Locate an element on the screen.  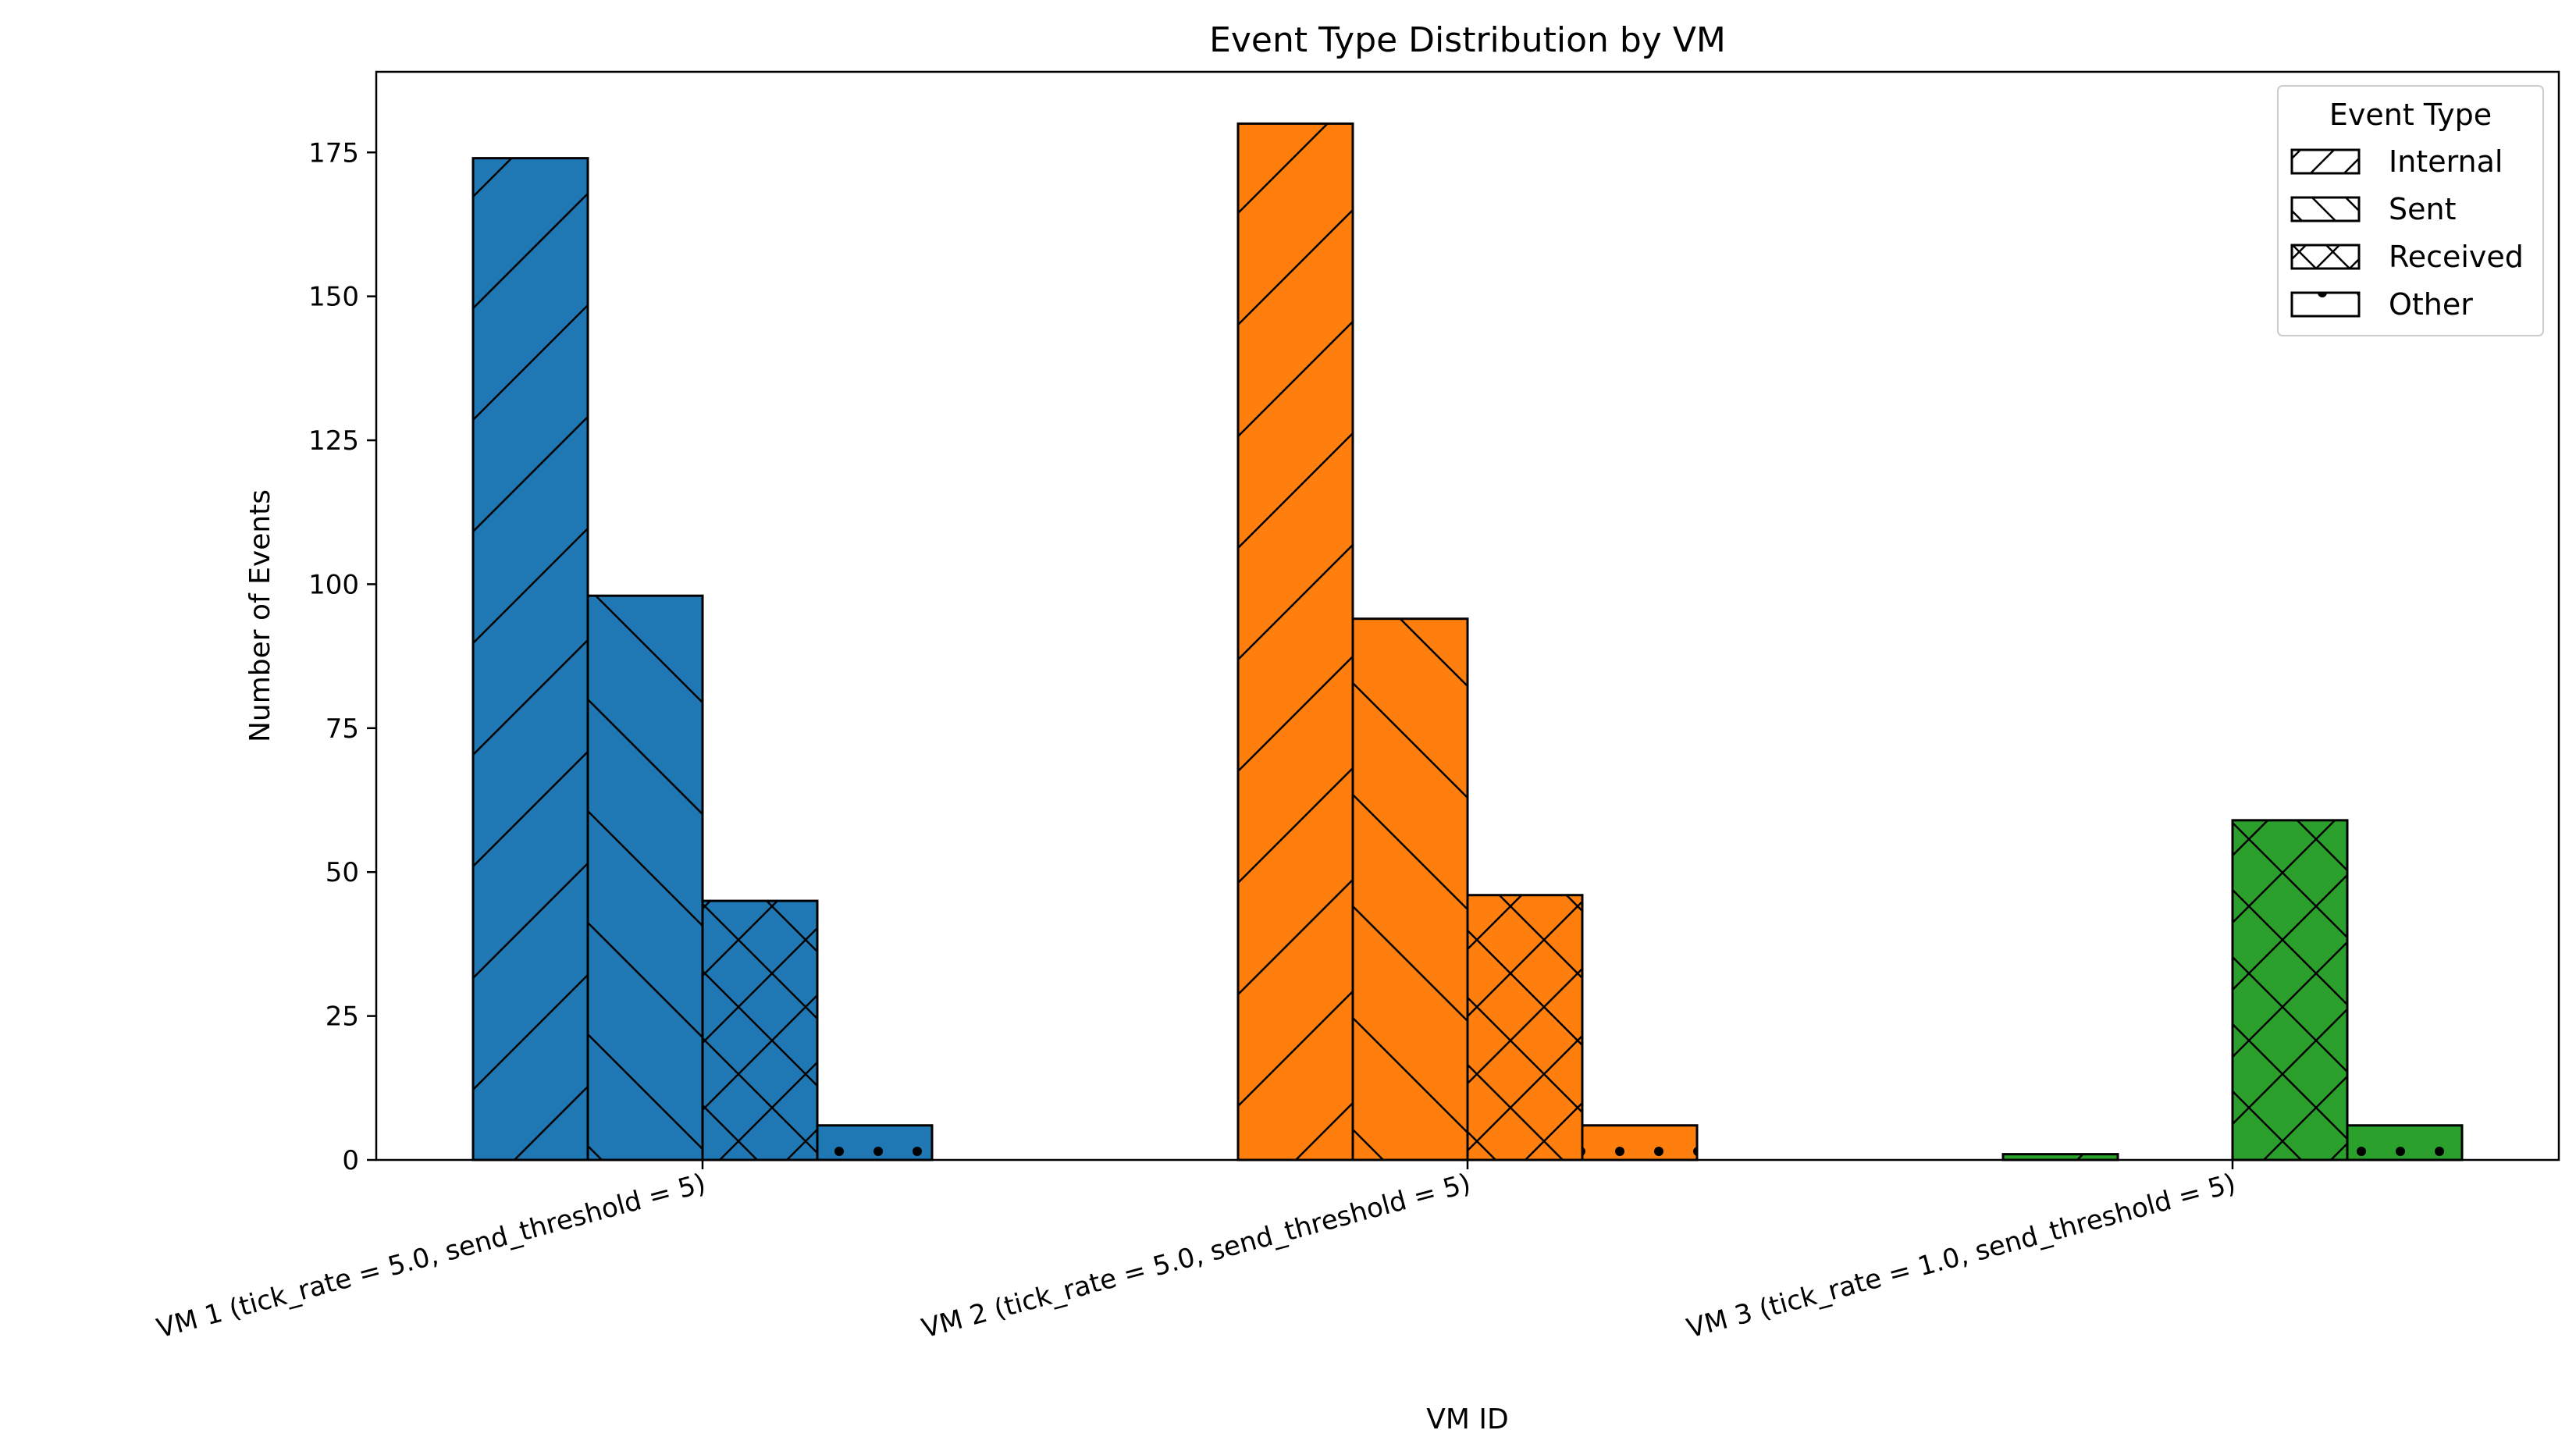
bar-vm1-internal is located at coordinates (530, 659).